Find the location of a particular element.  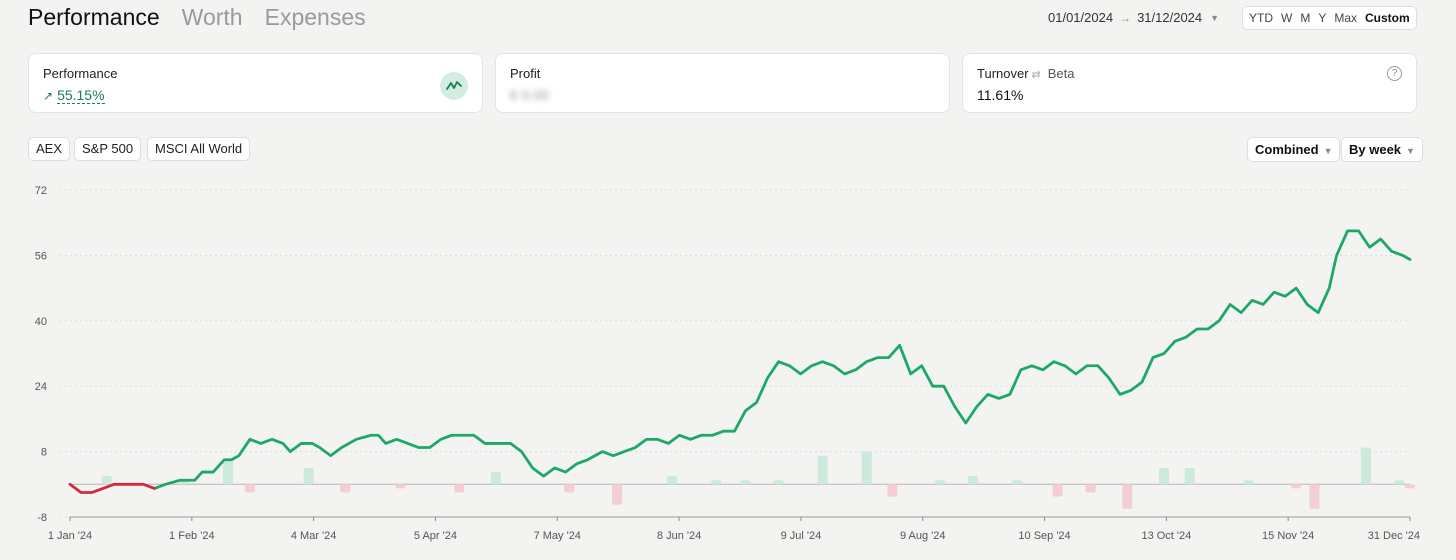

x-tick-label: 4 Mar '24 is located at coordinates (314, 536).